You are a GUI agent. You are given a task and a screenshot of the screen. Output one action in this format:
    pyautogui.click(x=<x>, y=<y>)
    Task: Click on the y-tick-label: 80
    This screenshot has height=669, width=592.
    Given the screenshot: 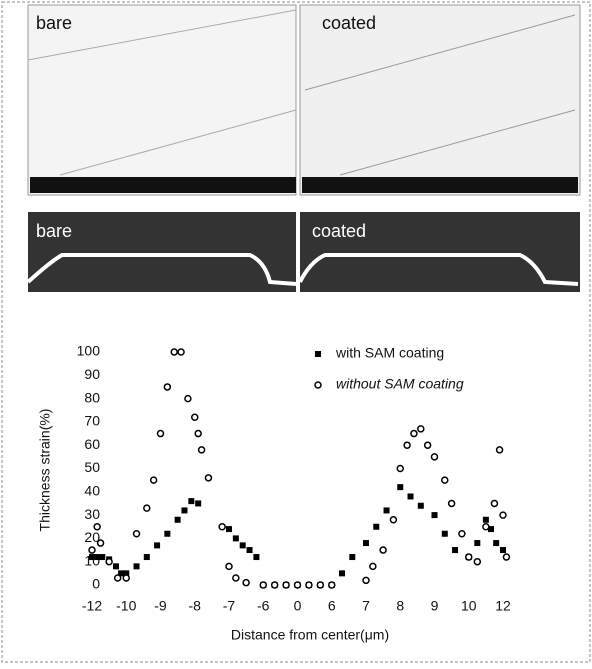 What is the action you would take?
    pyautogui.click(x=92, y=397)
    